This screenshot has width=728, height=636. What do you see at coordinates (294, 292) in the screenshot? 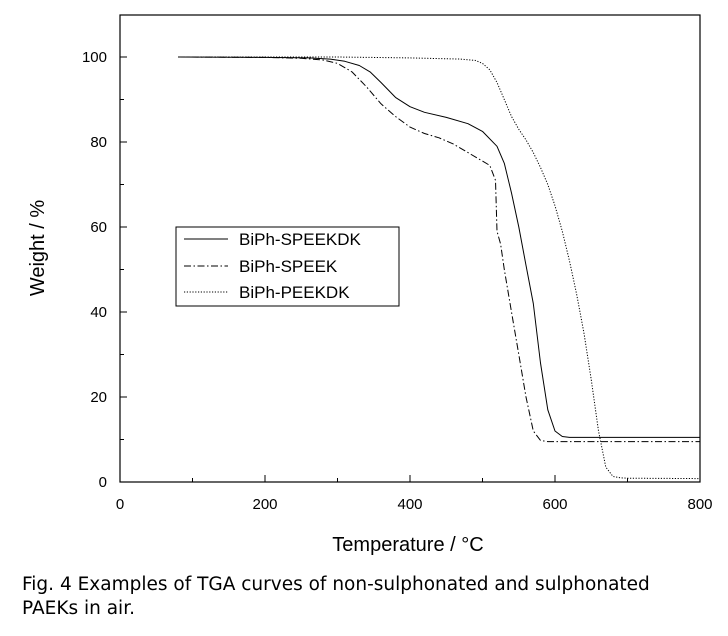
I see `legend-label-2: BiPh-PEEKDK` at bounding box center [294, 292].